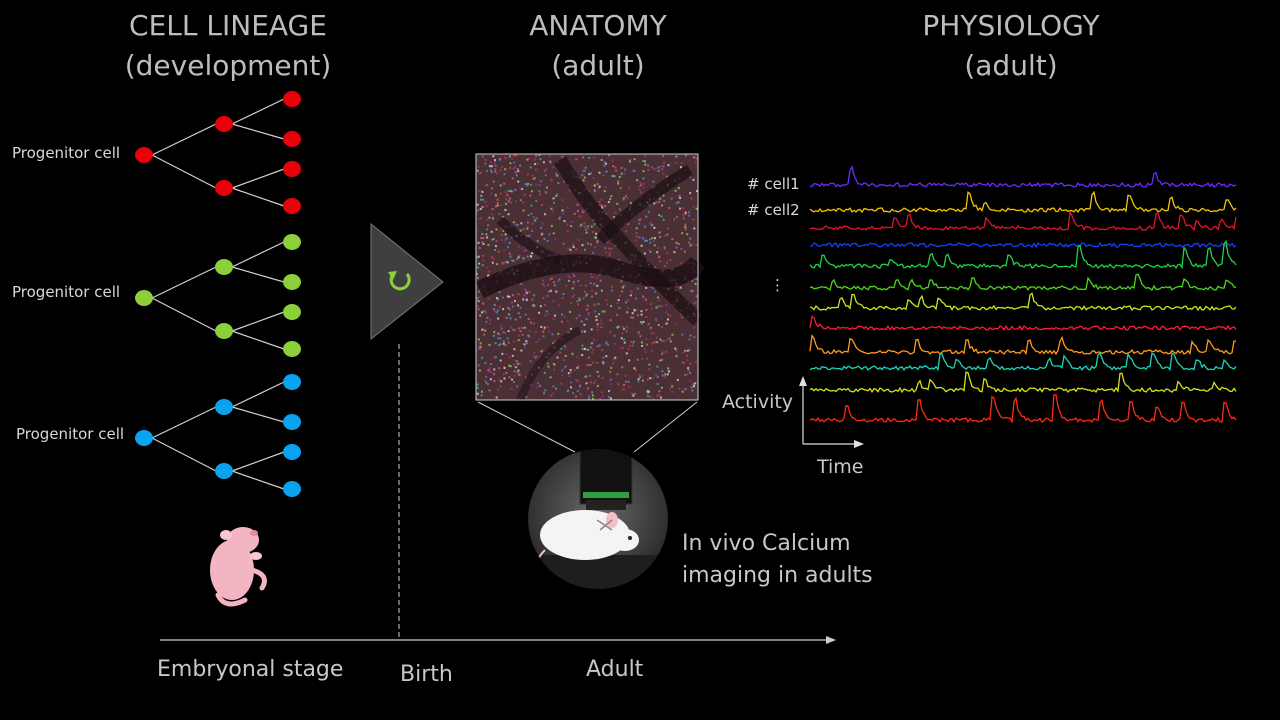 This screenshot has width=1280, height=720. I want to click on lineage-nodes, so click(218, 294).